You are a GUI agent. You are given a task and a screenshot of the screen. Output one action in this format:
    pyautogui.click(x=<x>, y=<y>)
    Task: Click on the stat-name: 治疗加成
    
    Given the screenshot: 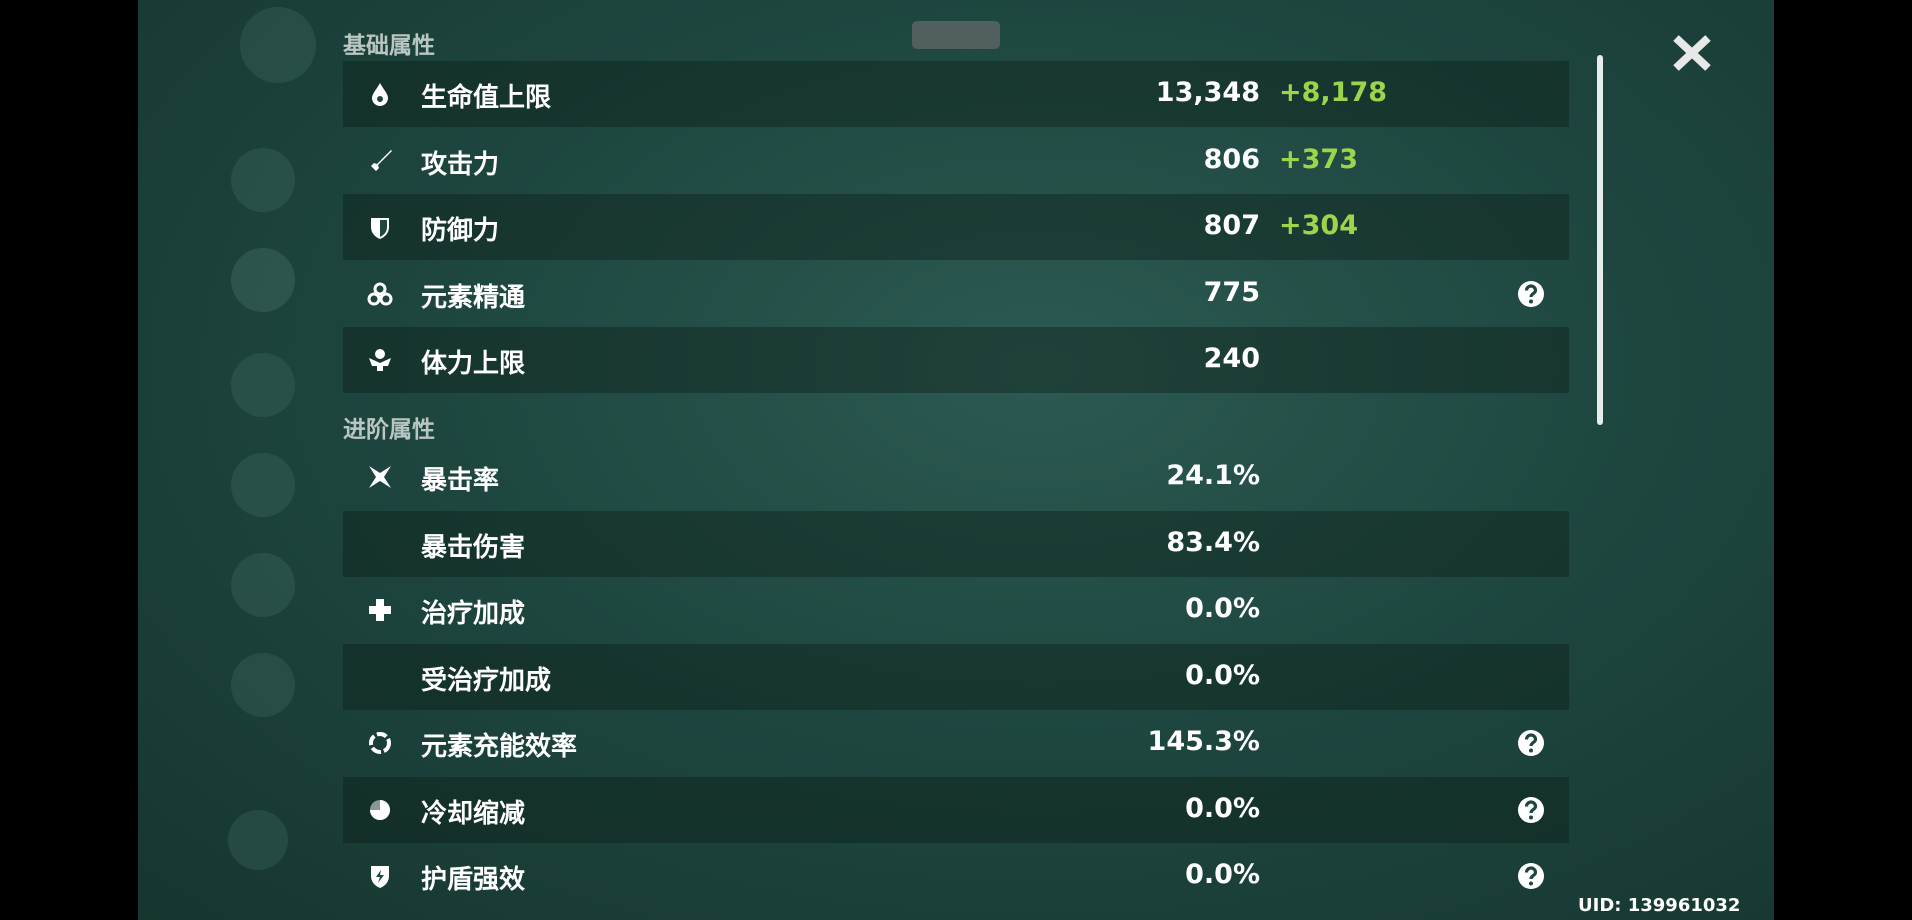 What is the action you would take?
    pyautogui.click(x=473, y=614)
    